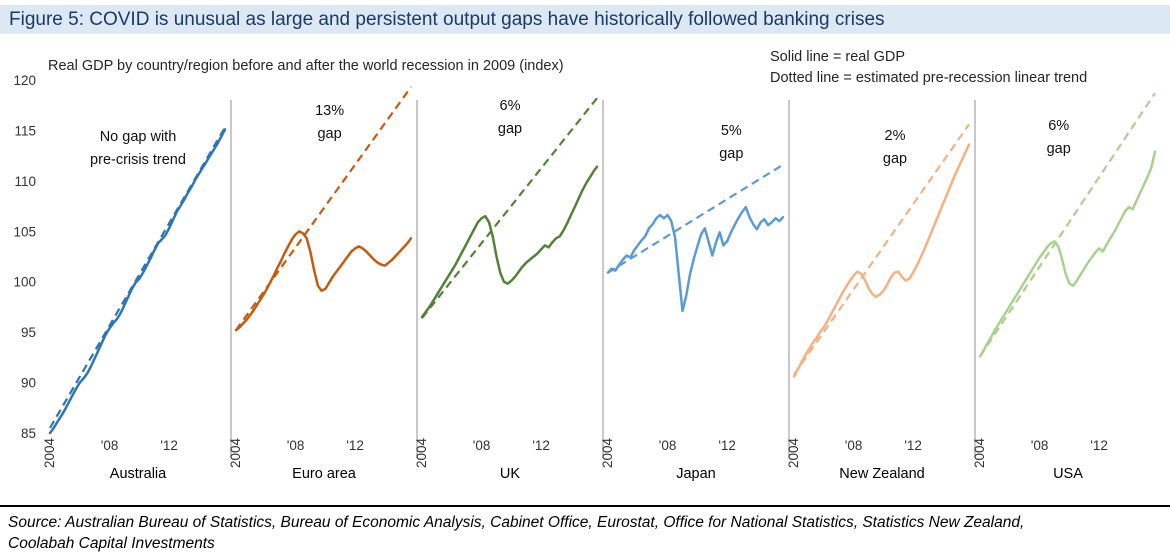 The width and height of the screenshot is (1170, 557). What do you see at coordinates (111, 543) in the screenshot?
I see `source-line-2: Coolabah Capital Investments` at bounding box center [111, 543].